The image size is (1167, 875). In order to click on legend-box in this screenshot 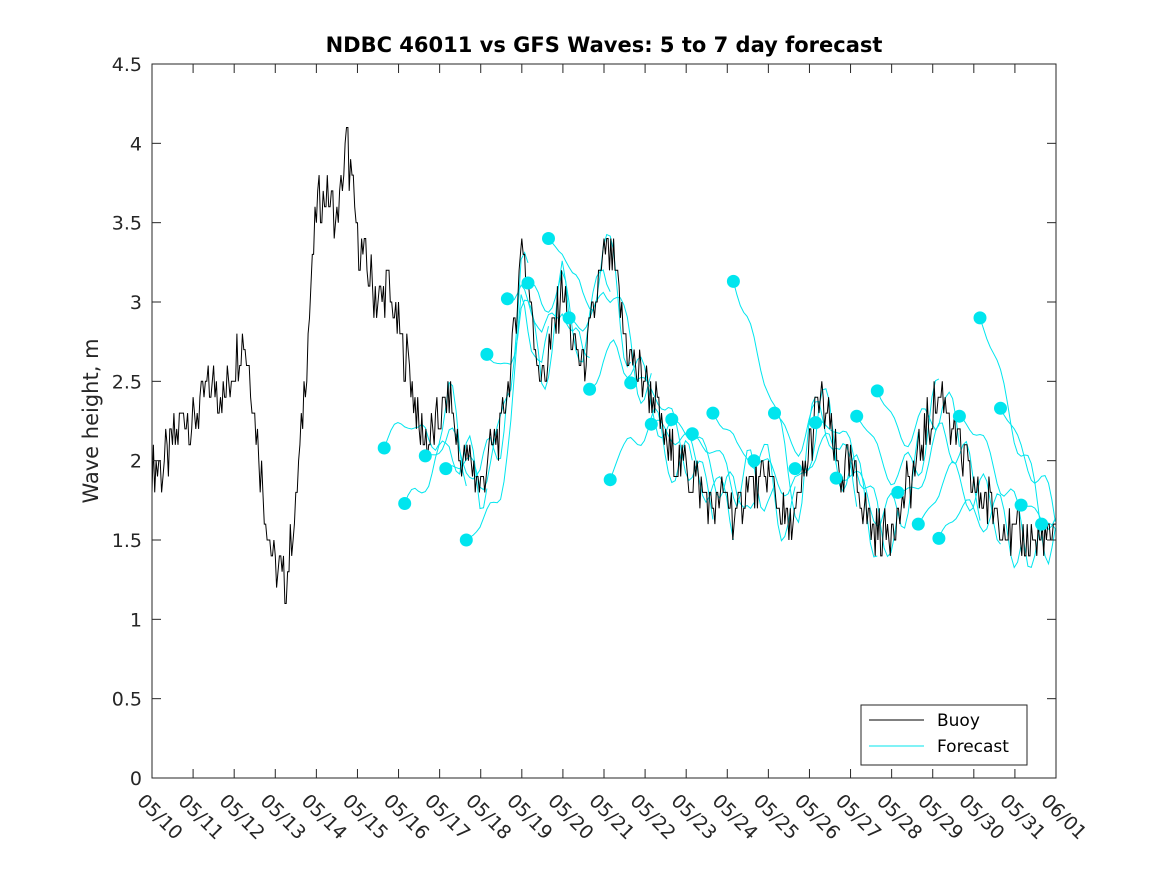, I will do `click(944, 735)`.